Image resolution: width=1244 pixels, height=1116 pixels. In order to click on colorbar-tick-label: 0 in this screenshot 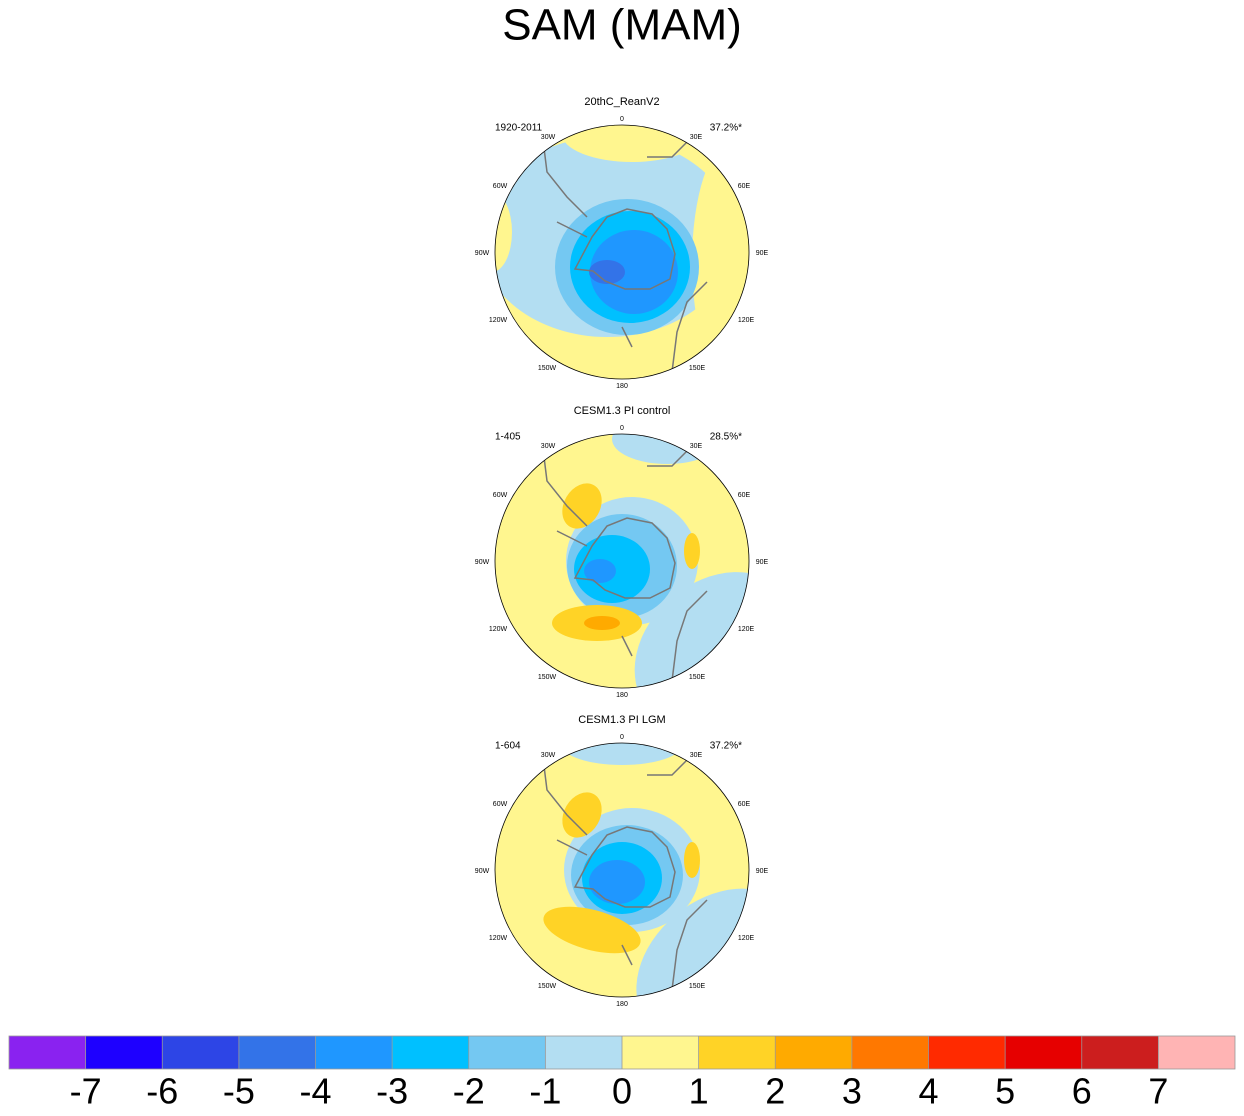, I will do `click(622, 1091)`.